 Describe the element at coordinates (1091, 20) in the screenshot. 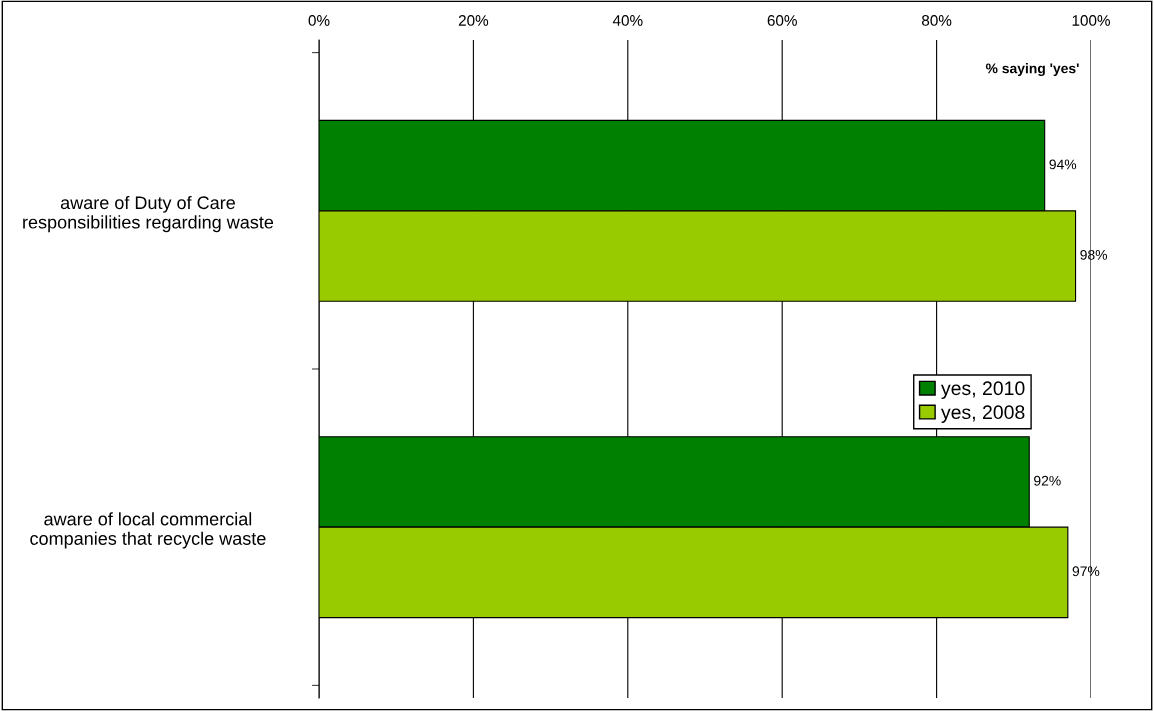

I see `x-tick-label: 100%` at that location.